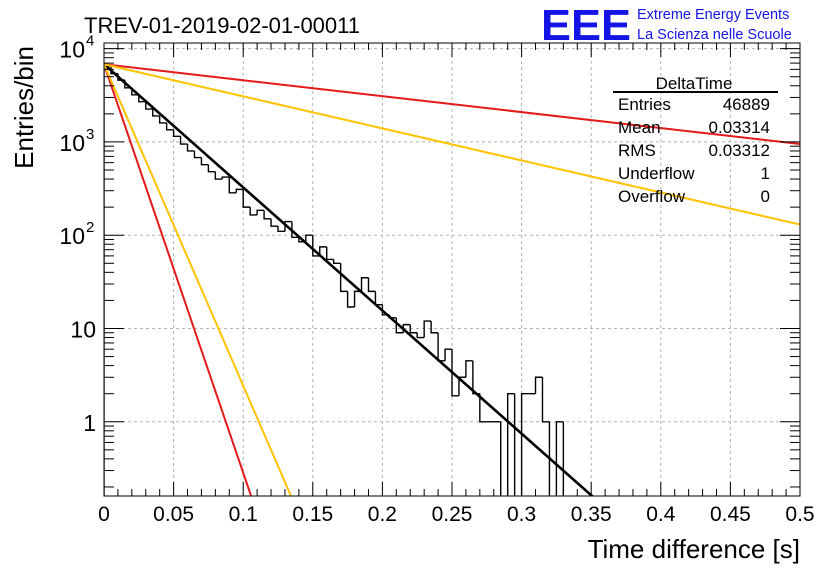 The height and width of the screenshot is (572, 836). Describe the element at coordinates (637, 150) in the screenshot. I see `stats-label: RMS` at that location.